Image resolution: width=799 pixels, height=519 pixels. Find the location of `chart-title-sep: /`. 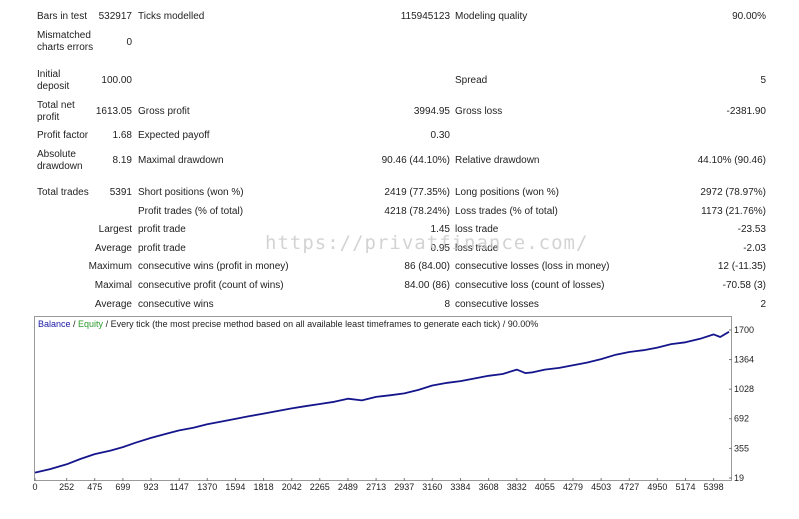

chart-title-sep: / is located at coordinates (74, 324).